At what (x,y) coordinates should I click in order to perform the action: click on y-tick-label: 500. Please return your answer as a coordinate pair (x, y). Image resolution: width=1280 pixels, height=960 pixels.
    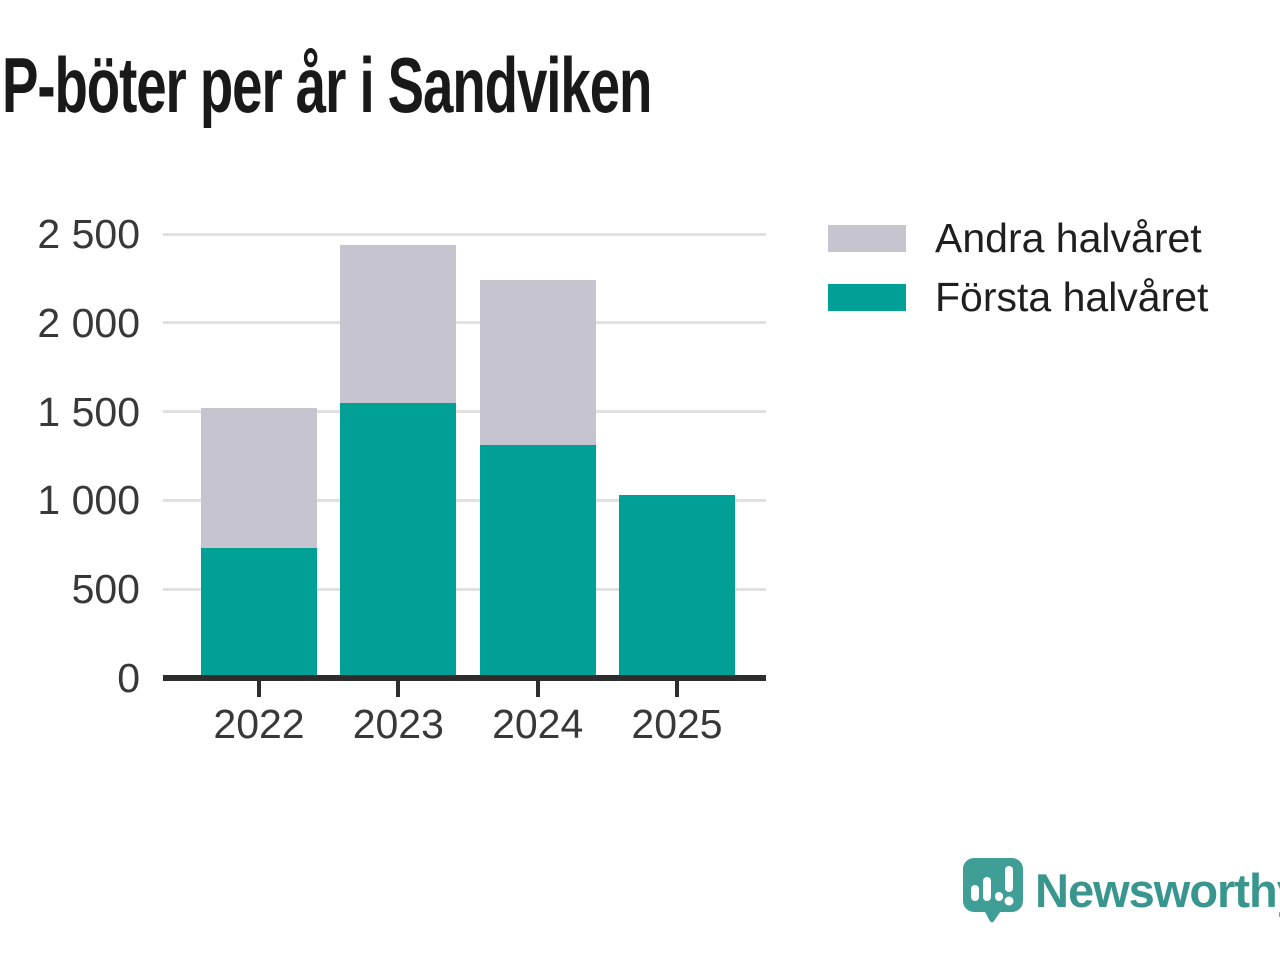
    Looking at the image, I should click on (105, 589).